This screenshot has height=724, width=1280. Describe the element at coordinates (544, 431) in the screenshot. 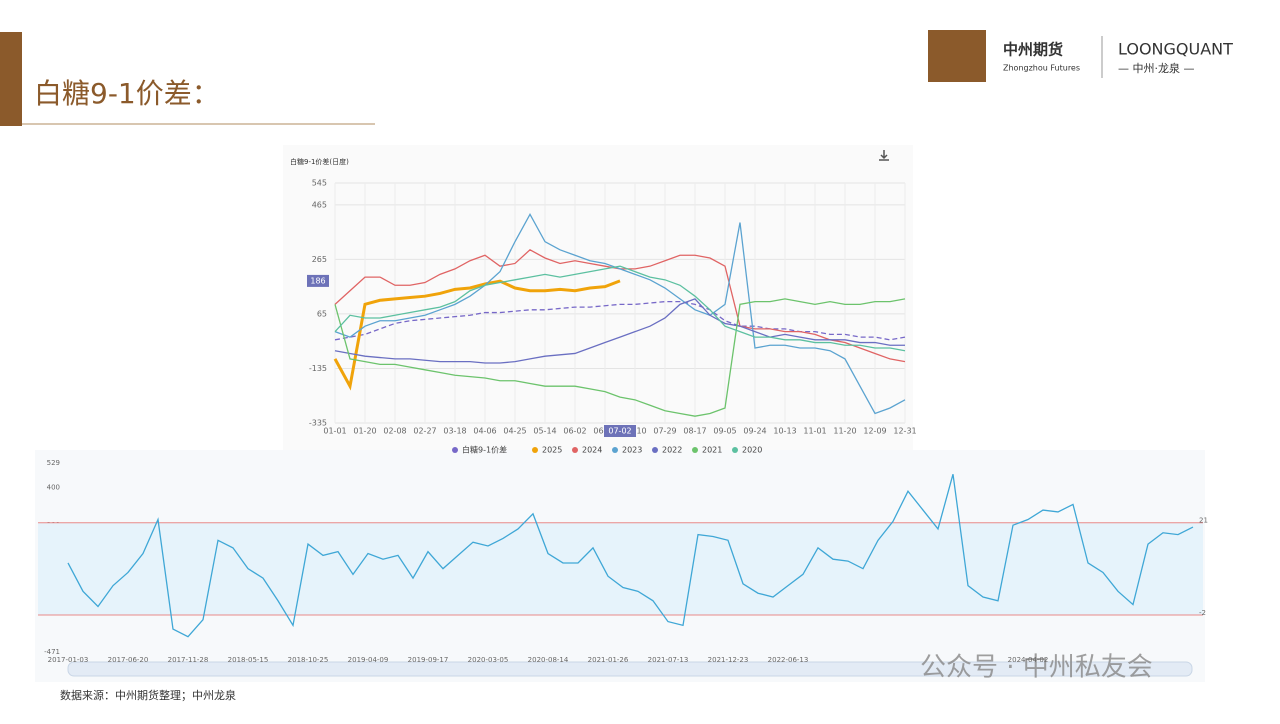

I see `x-tick-label: 05-14` at that location.